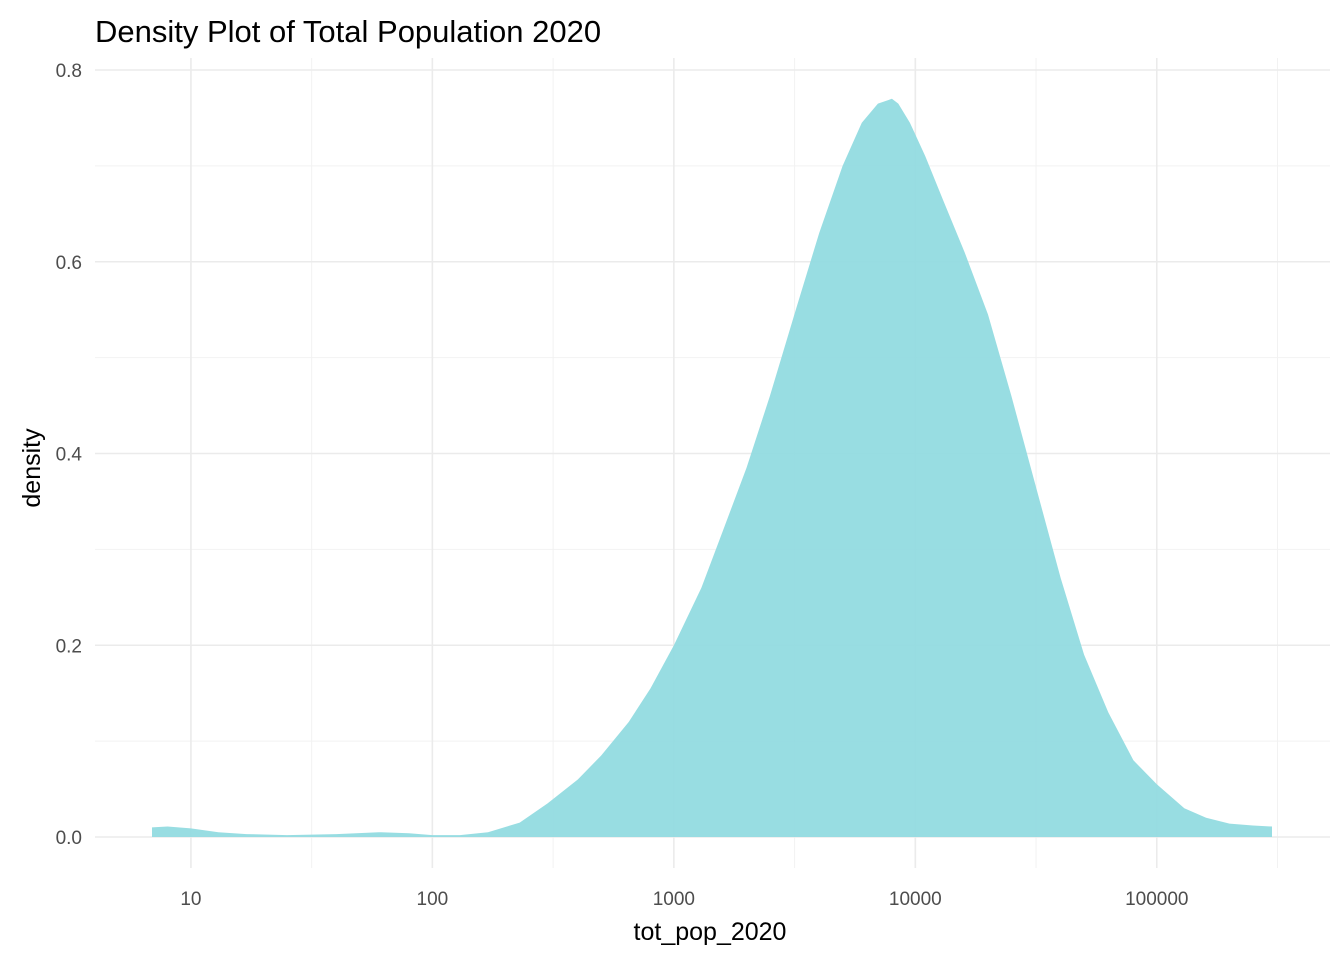 The width and height of the screenshot is (1344, 960). What do you see at coordinates (32, 468) in the screenshot?
I see `y-axis-title: density` at bounding box center [32, 468].